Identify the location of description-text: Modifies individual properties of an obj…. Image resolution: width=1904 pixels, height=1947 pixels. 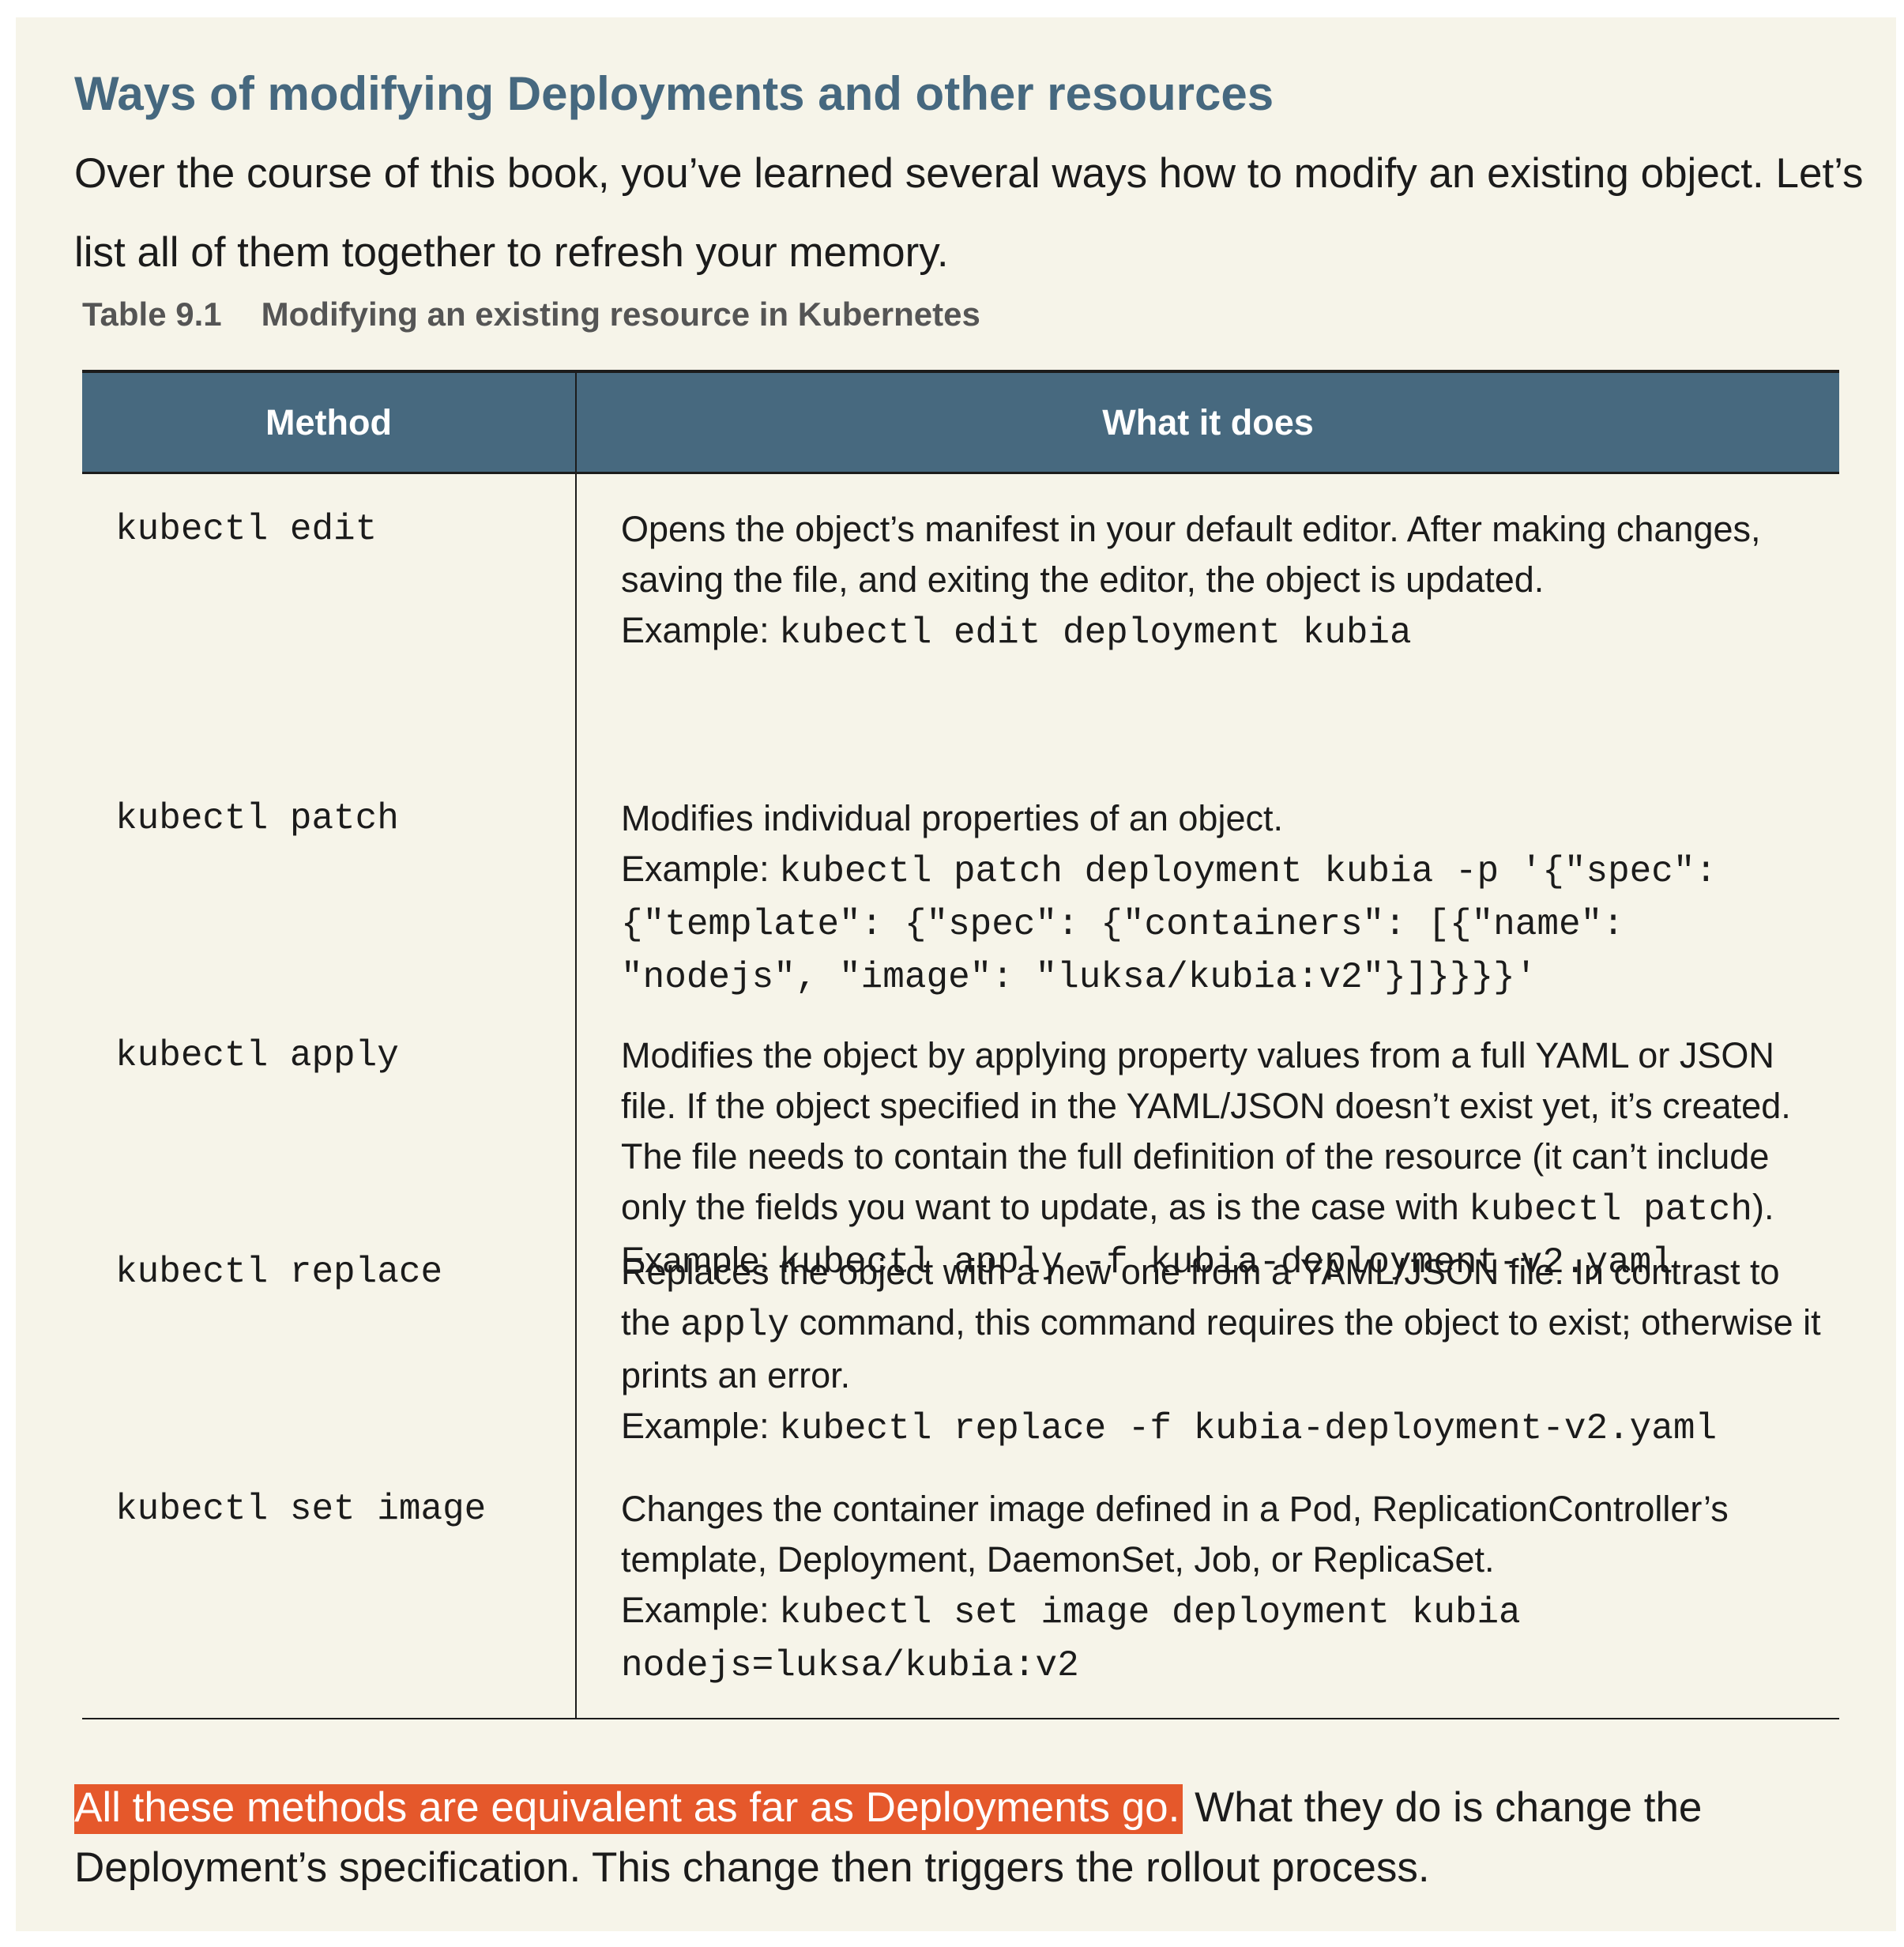
(952, 818).